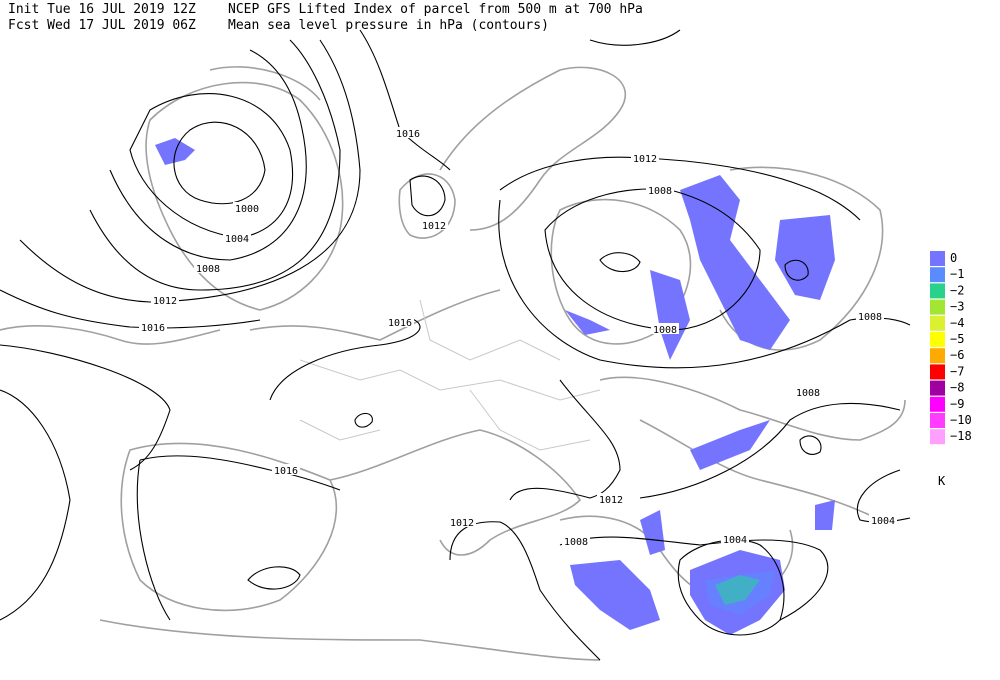 This screenshot has width=1000, height=680. What do you see at coordinates (961, 420) in the screenshot?
I see `legend-label: −10` at bounding box center [961, 420].